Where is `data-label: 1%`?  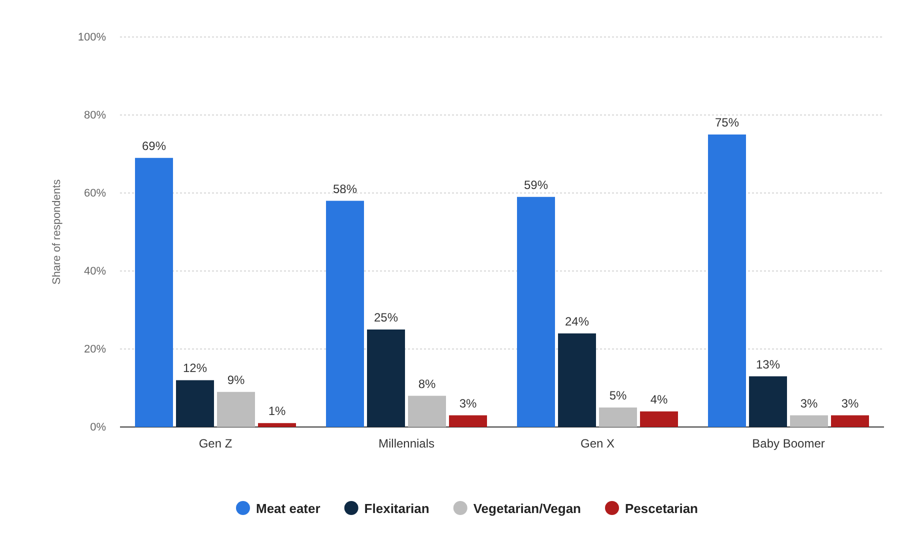 data-label: 1% is located at coordinates (277, 411).